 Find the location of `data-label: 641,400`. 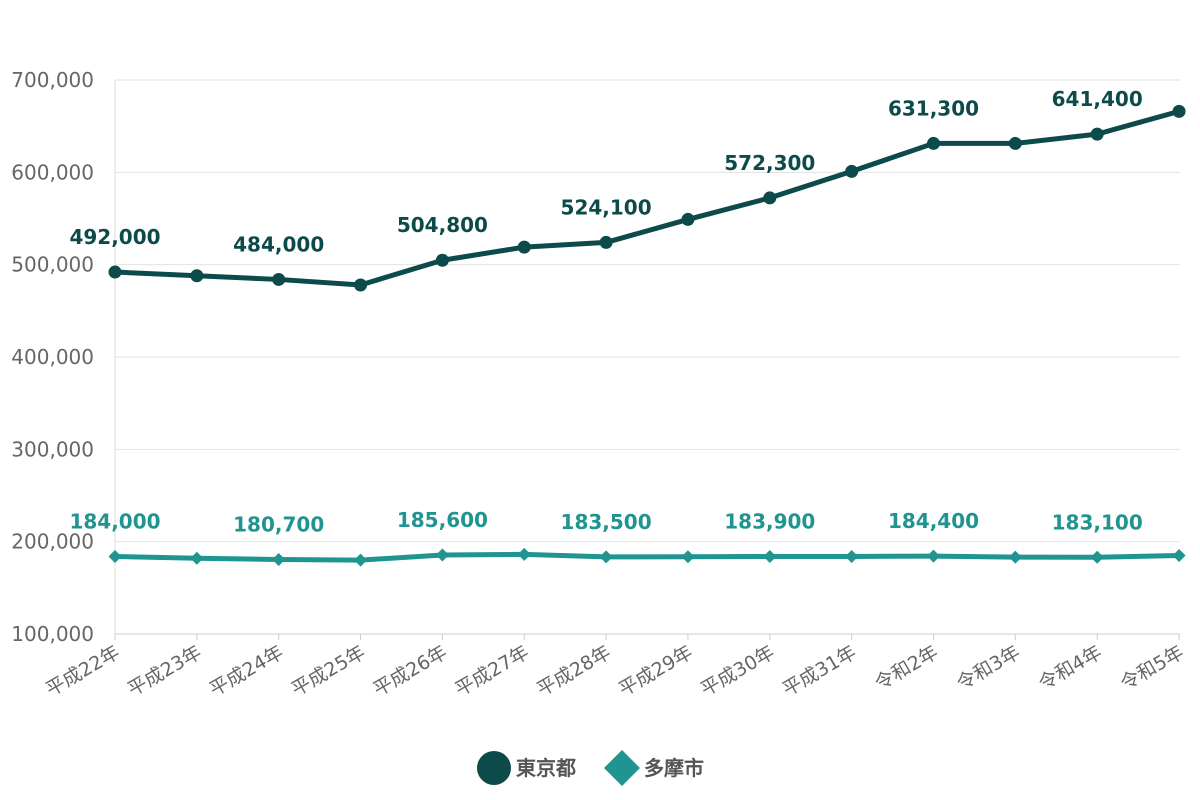

data-label: 641,400 is located at coordinates (1097, 99).